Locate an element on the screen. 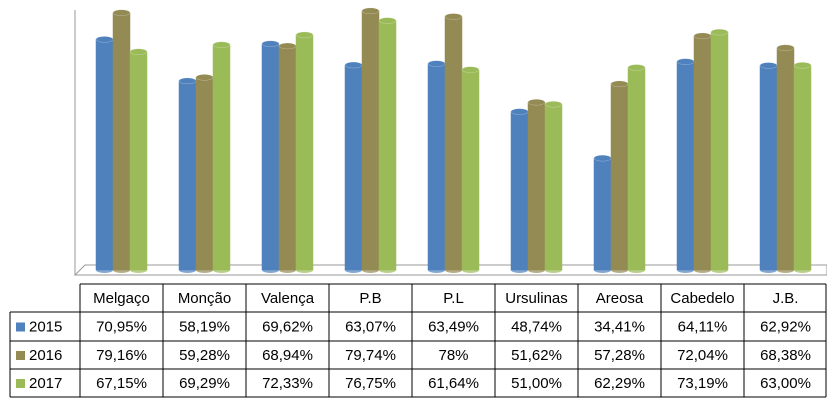  x-tick-label: Melgaço is located at coordinates (121, 298).